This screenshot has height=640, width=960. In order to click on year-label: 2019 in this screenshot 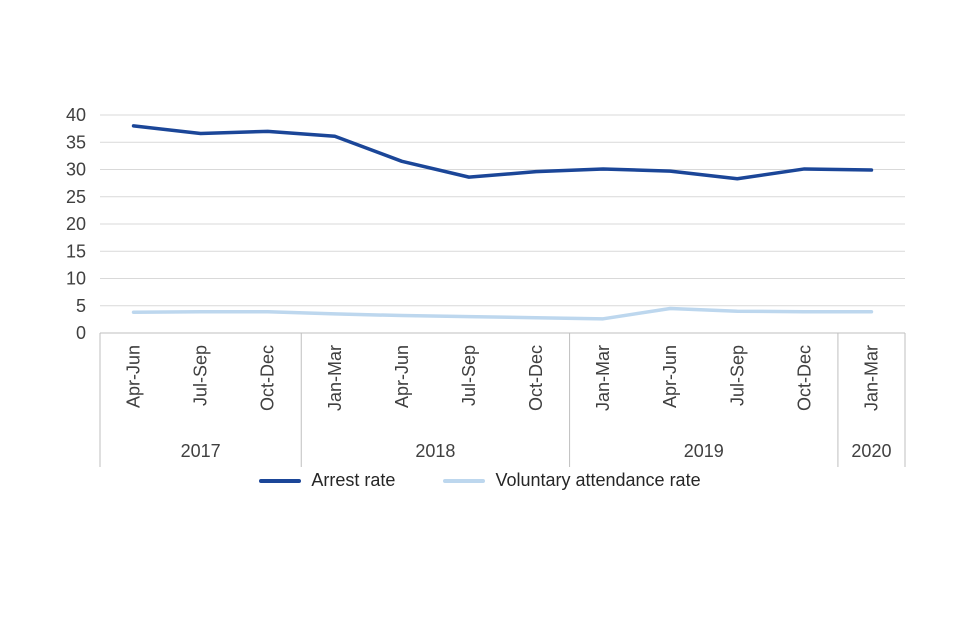, I will do `click(704, 451)`.